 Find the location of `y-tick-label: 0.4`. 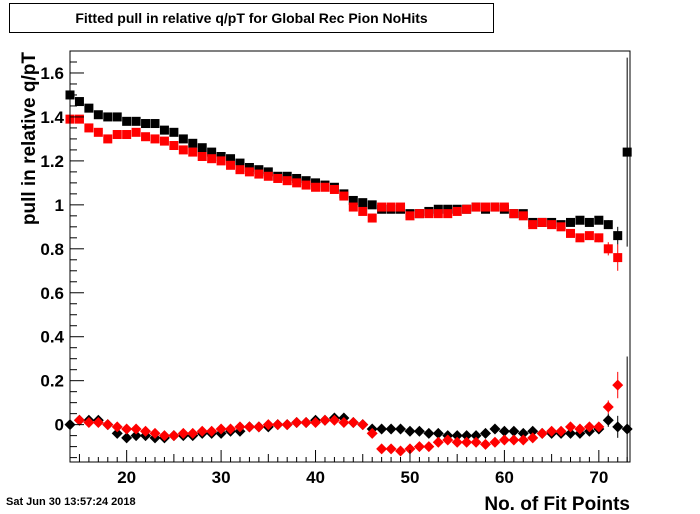

y-tick-label: 0.4 is located at coordinates (52, 337).